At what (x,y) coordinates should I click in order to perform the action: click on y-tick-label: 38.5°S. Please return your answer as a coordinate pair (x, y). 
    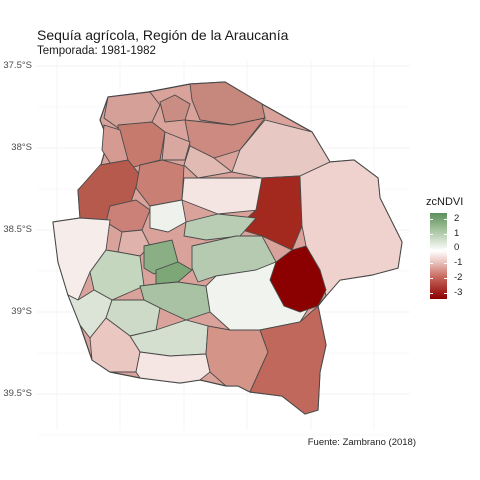
    Looking at the image, I should click on (17, 229).